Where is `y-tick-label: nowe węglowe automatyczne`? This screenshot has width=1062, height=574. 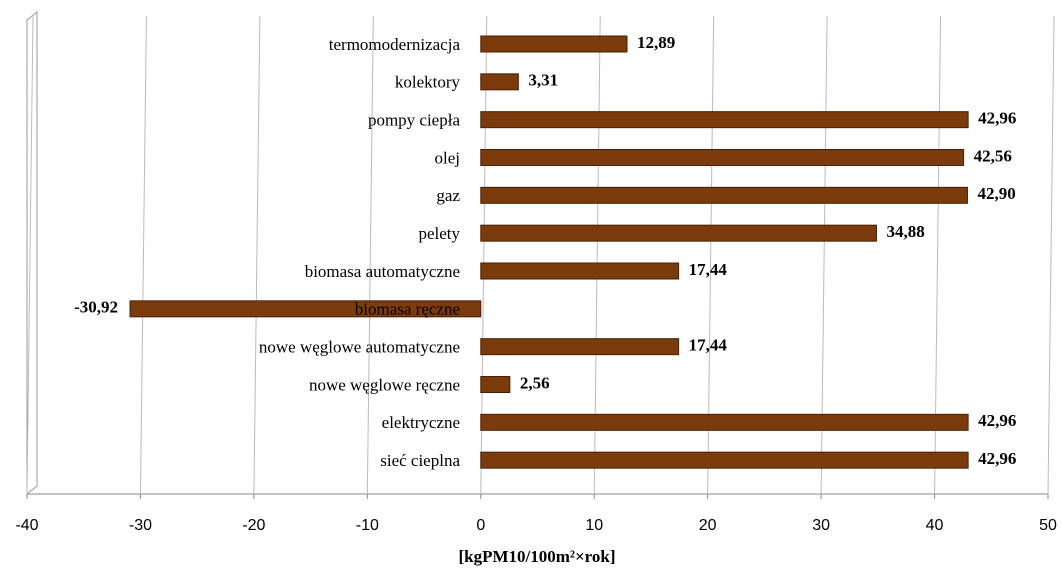 y-tick-label: nowe węglowe automatyczne is located at coordinates (359, 347).